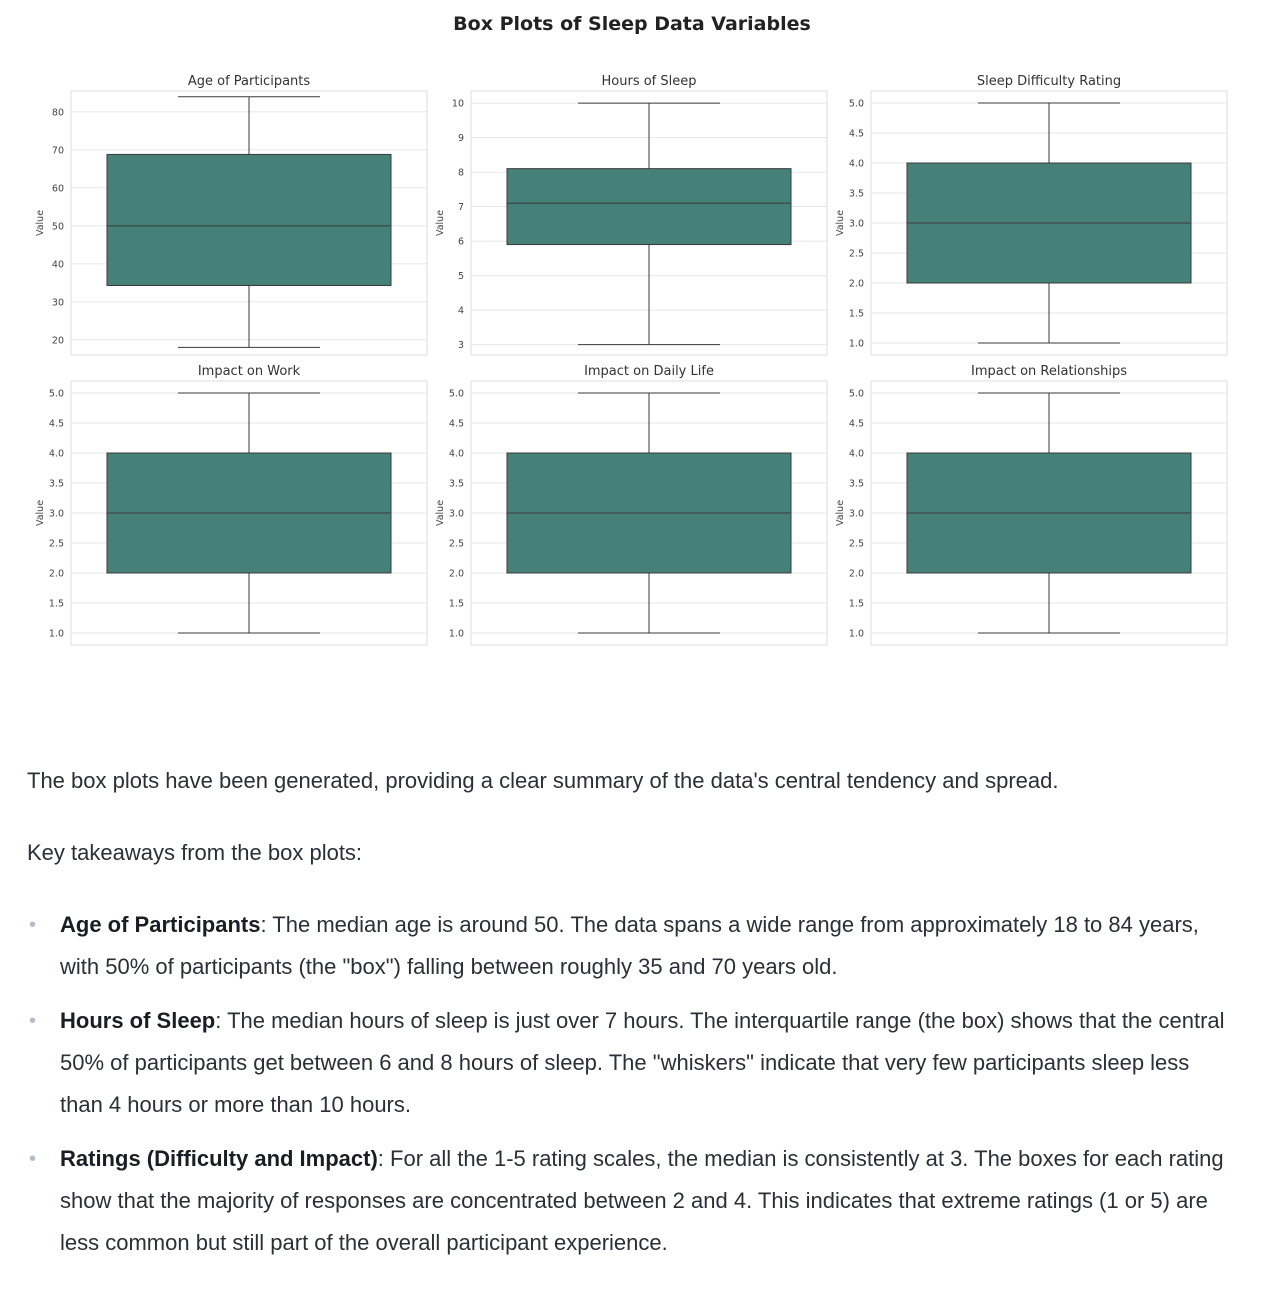  What do you see at coordinates (249, 81) in the screenshot?
I see `panel-title-age-of-participants: Age of Participants` at bounding box center [249, 81].